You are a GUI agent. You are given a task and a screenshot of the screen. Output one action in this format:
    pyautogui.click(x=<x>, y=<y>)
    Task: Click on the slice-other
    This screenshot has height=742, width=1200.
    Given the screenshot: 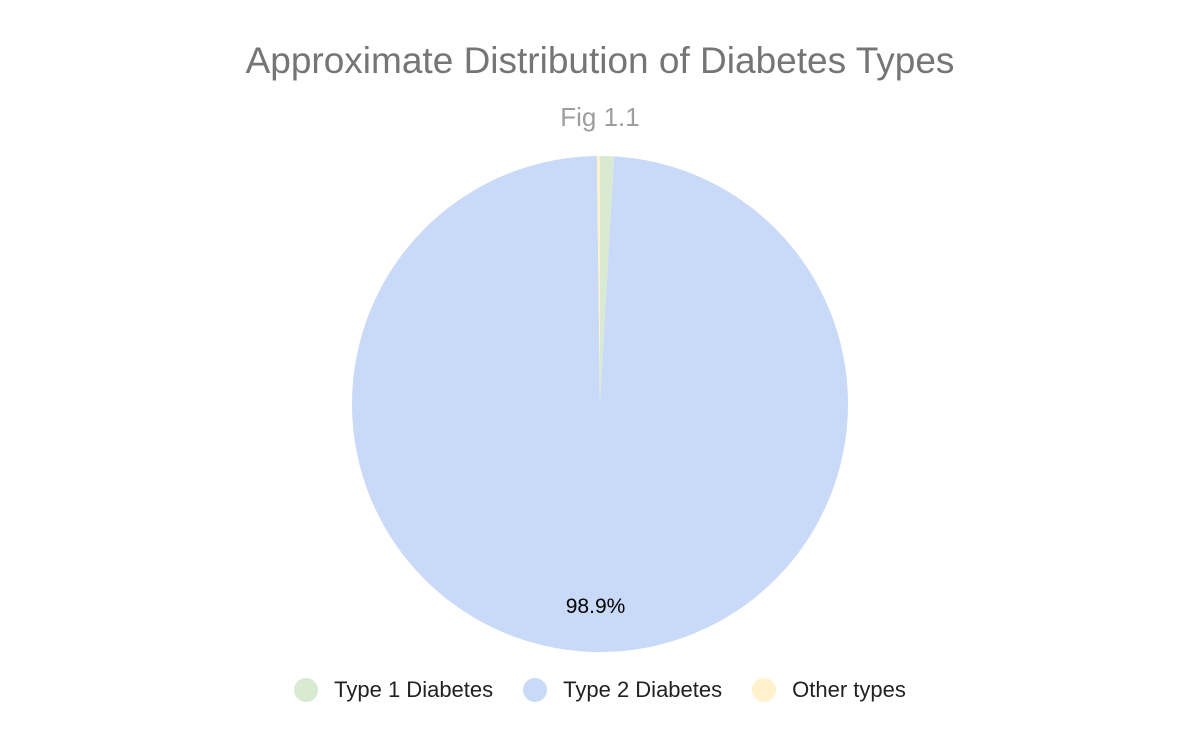 What is the action you would take?
    pyautogui.click(x=598, y=280)
    